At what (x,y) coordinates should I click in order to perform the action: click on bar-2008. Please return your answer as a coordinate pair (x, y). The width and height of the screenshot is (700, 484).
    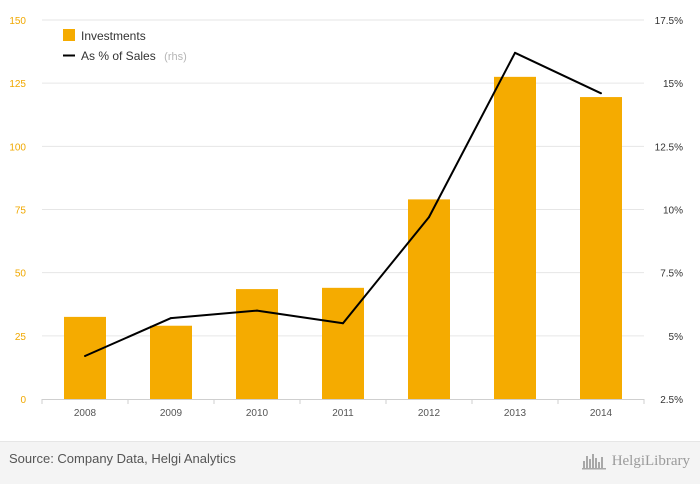
    Looking at the image, I should click on (85, 357).